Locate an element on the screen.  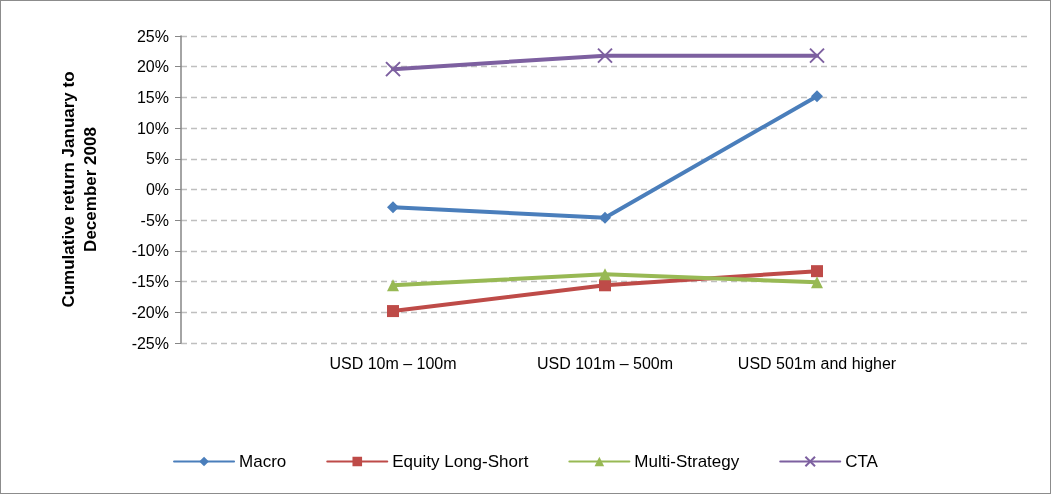
y-tick-label: -15% is located at coordinates (150, 282).